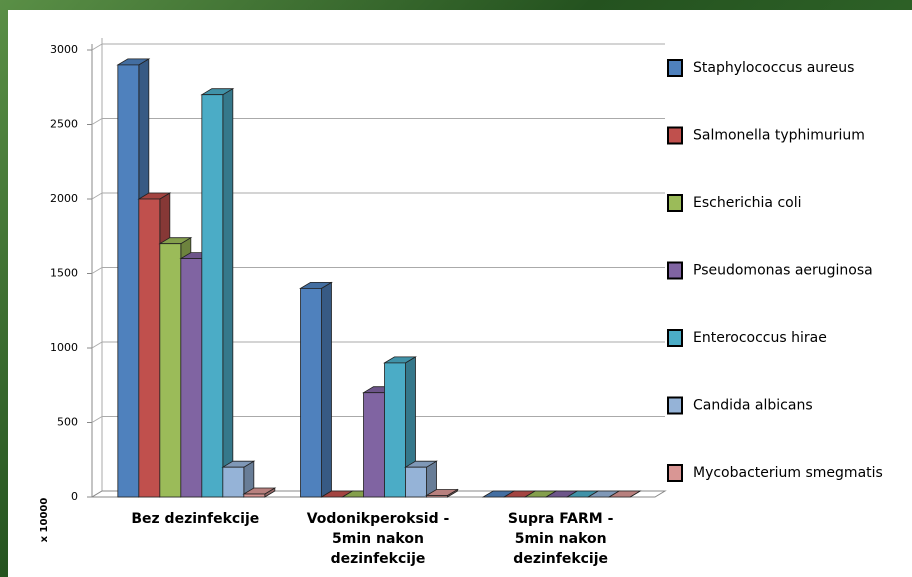 The height and width of the screenshot is (577, 912). What do you see at coordinates (624, 494) in the screenshot?
I see `bar-top` at bounding box center [624, 494].